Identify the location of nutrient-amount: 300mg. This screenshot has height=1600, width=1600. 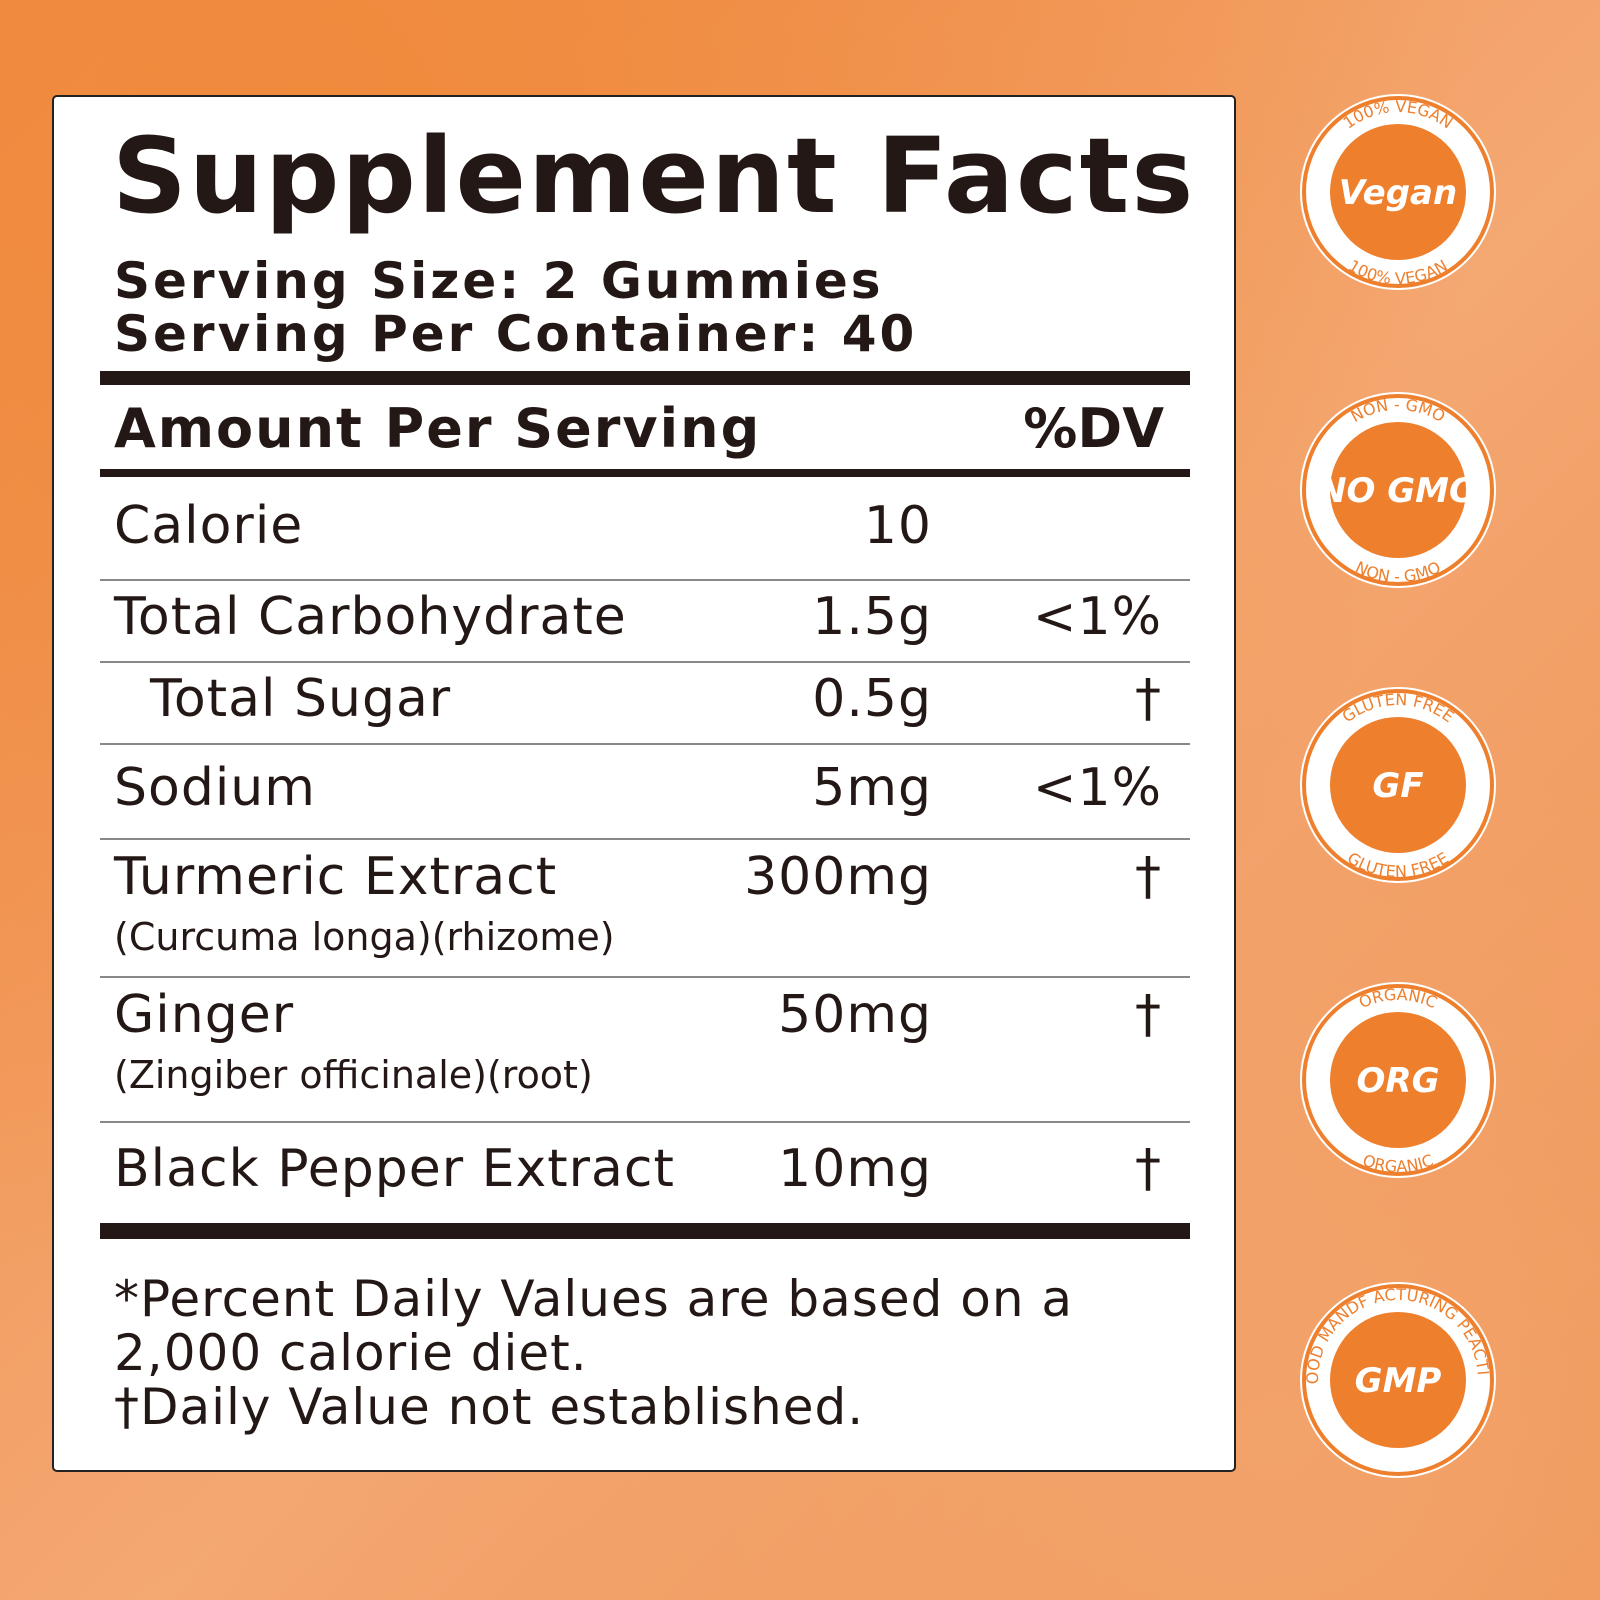
(838, 877).